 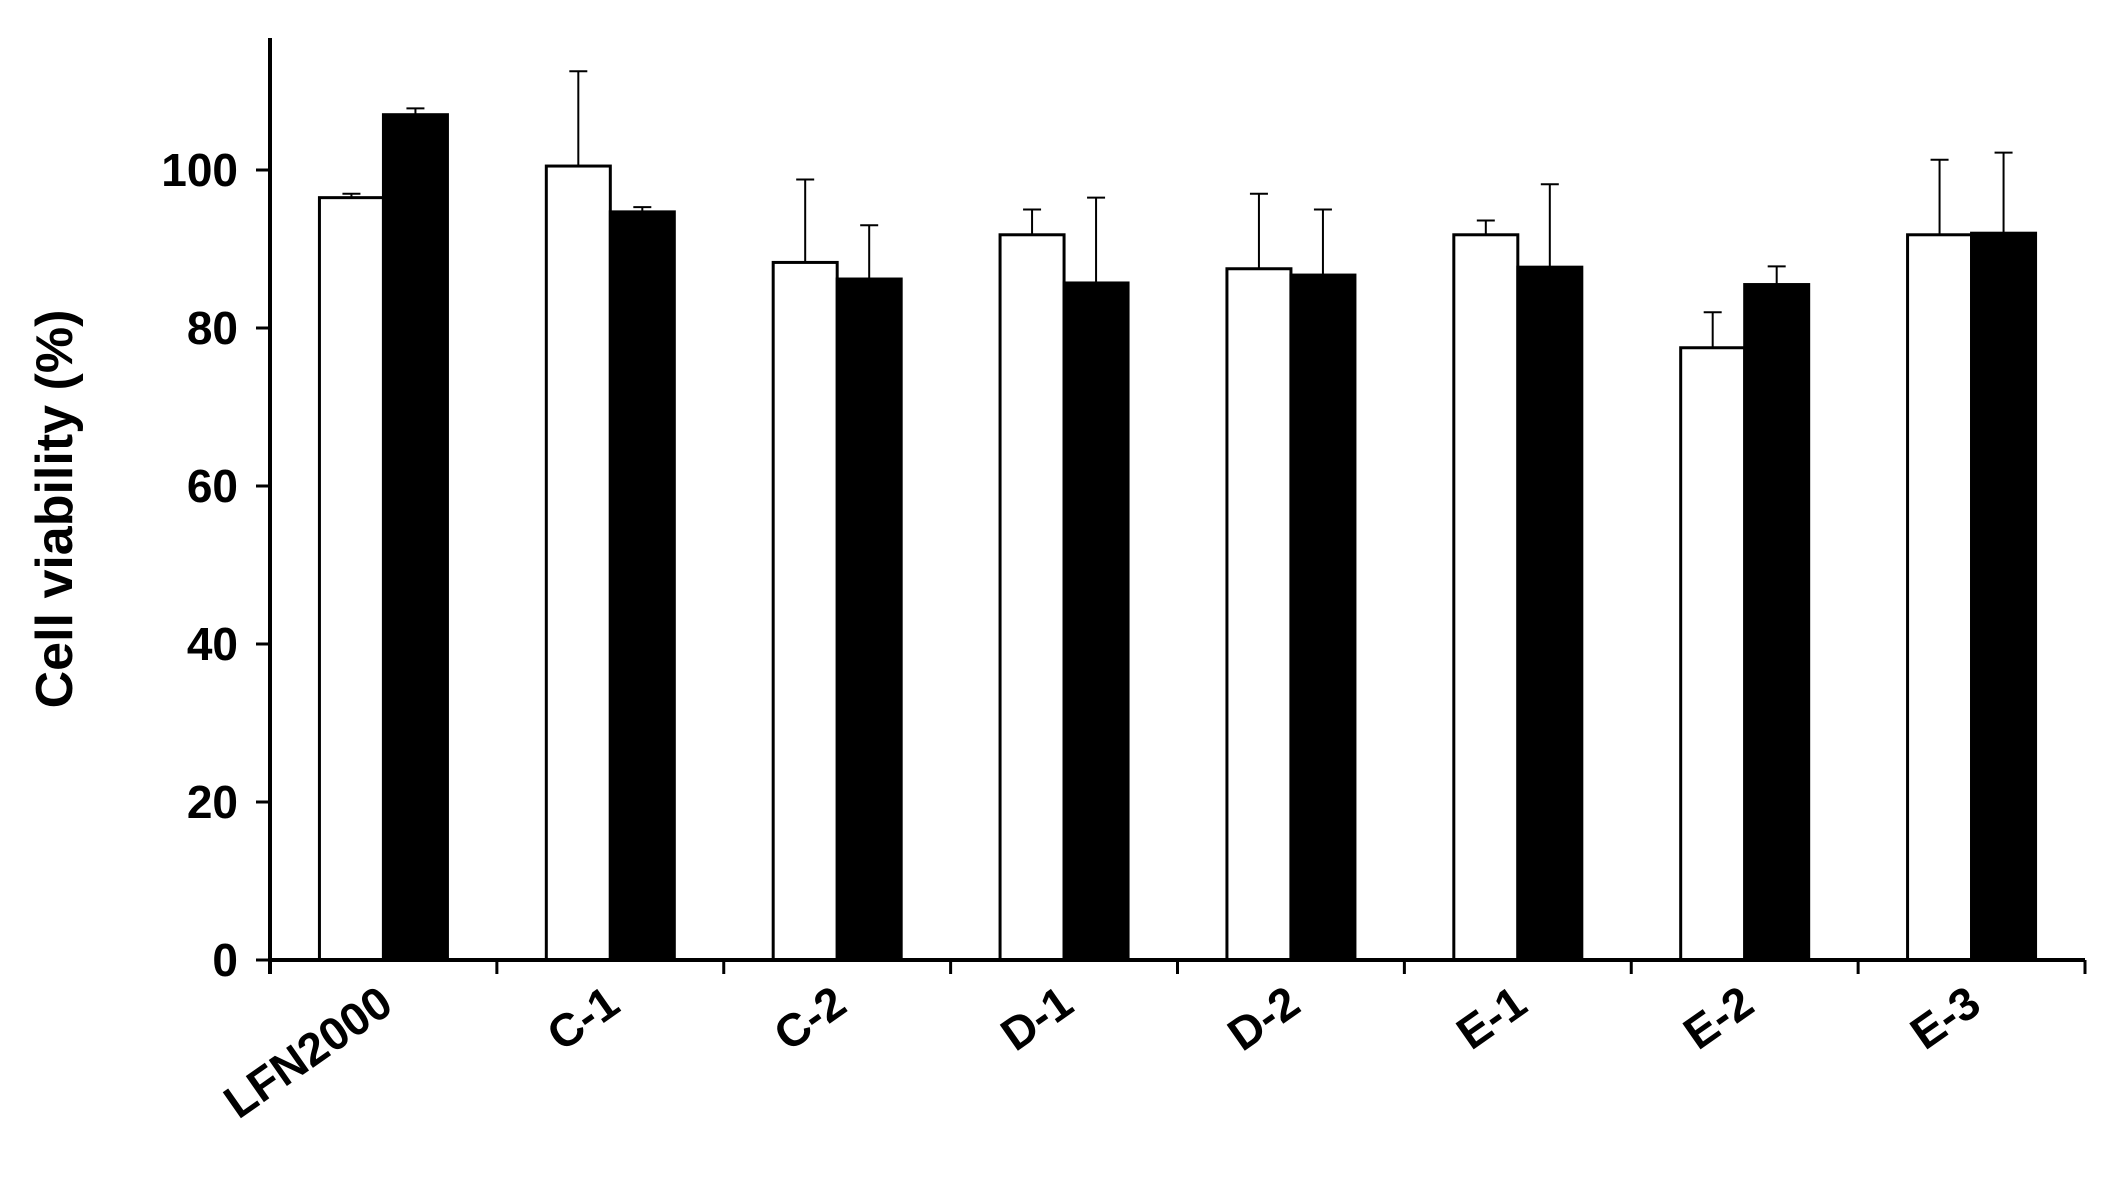 I want to click on x-tick-label-e-2: E-2, so click(x=1718, y=1018).